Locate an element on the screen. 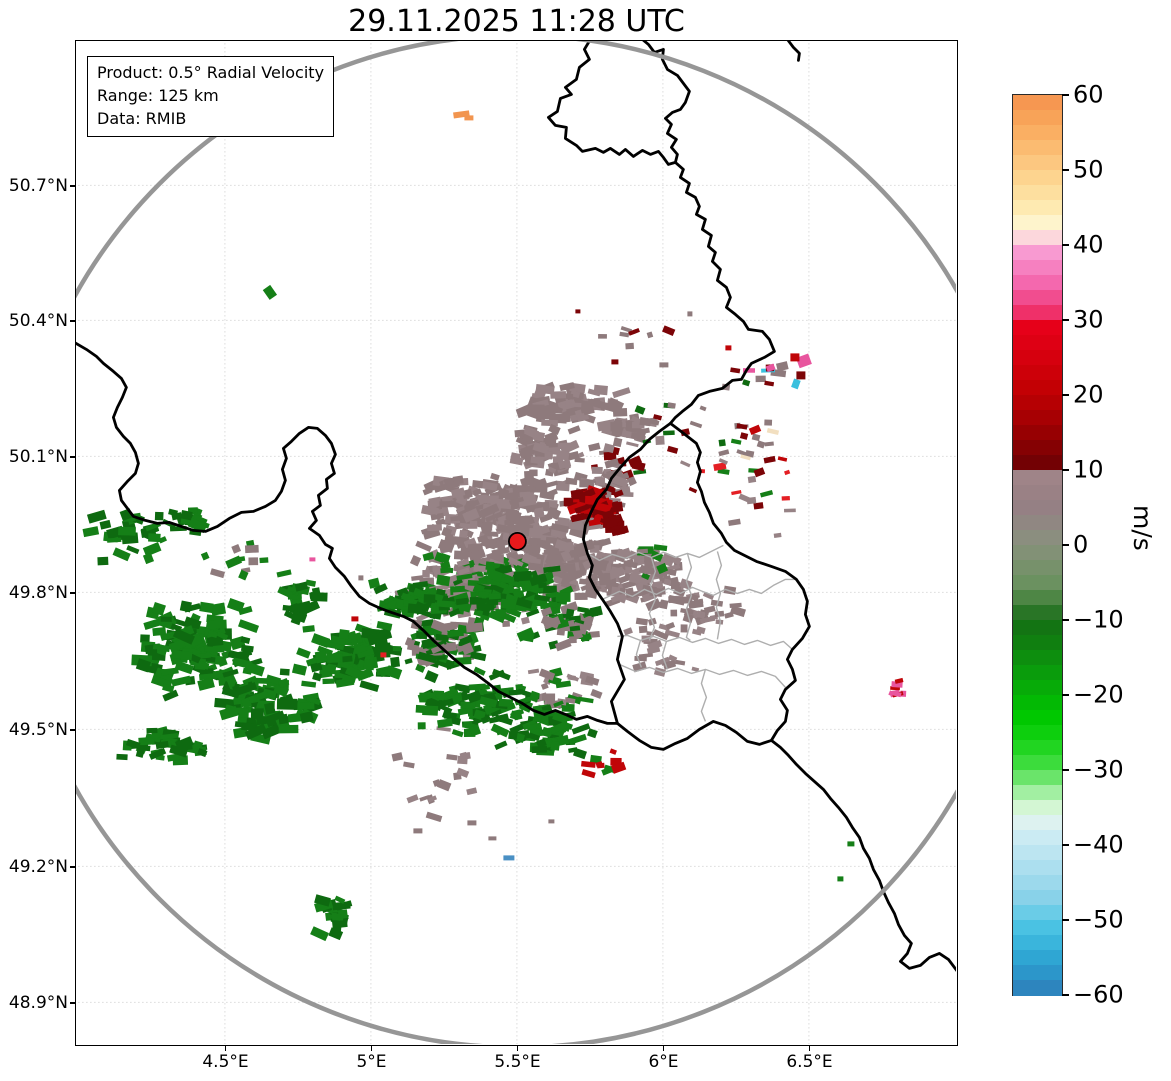  lon-tick-mark is located at coordinates (517, 1048).